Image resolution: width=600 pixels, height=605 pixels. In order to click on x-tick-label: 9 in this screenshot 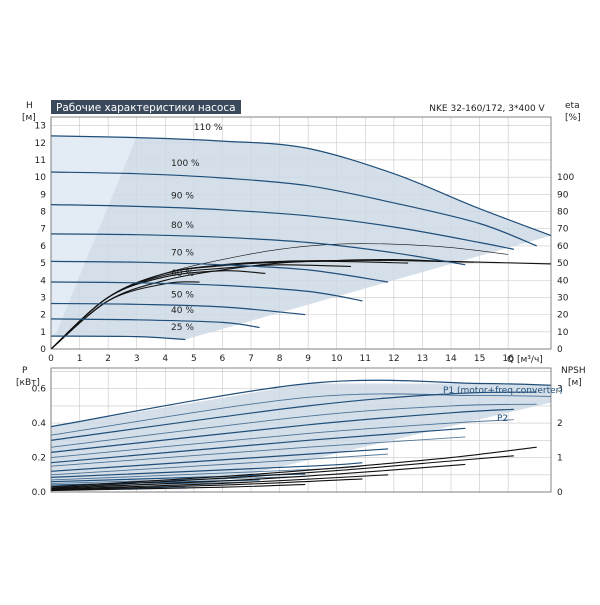, I will do `click(308, 359)`.